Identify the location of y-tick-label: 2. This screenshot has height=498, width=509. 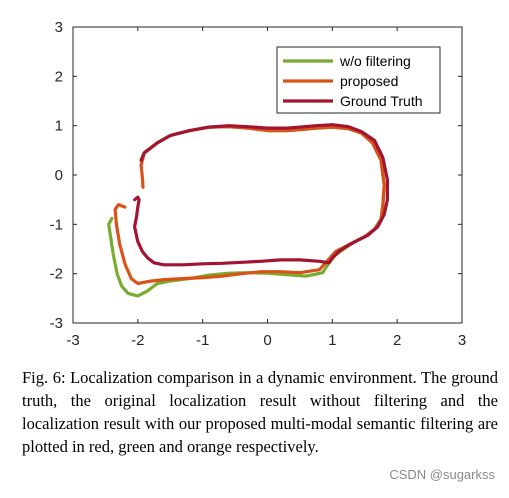
(59, 76).